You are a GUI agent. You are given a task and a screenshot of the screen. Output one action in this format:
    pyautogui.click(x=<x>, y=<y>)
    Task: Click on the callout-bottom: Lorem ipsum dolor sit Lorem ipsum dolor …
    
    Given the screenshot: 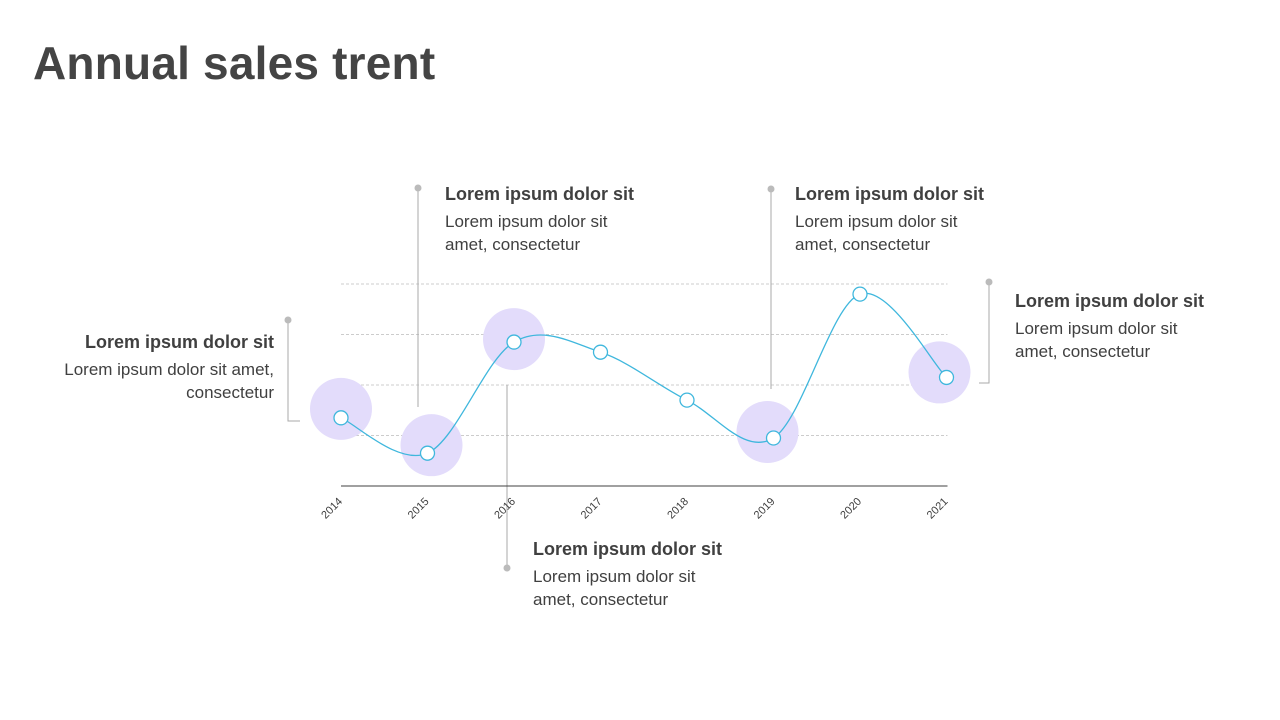 What is the action you would take?
    pyautogui.click(x=633, y=574)
    